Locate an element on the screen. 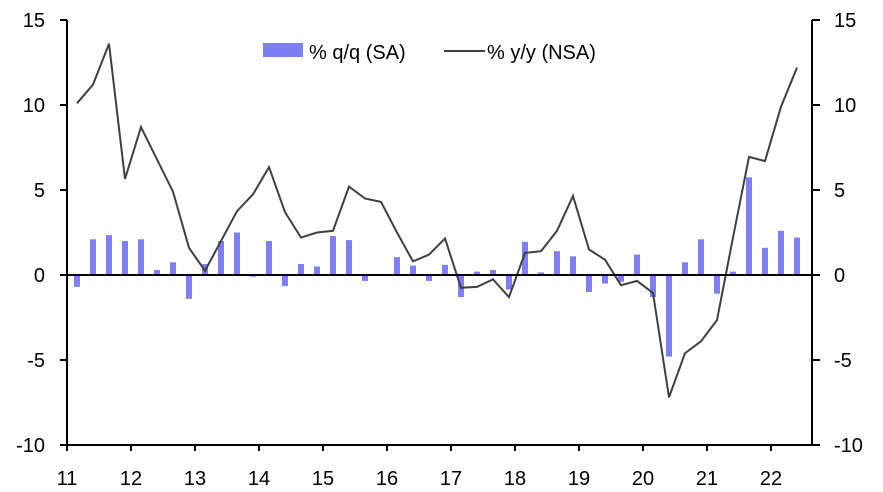 The height and width of the screenshot is (492, 883). x-tick-label: 19 is located at coordinates (579, 479).